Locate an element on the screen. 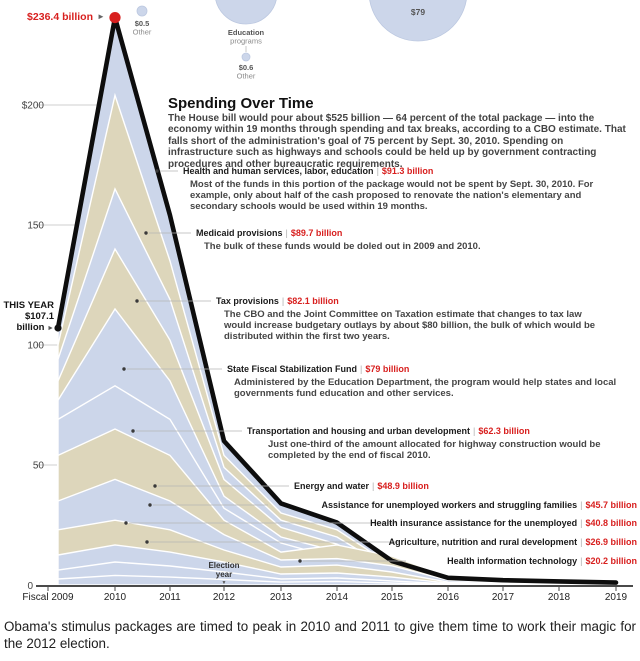 This screenshot has height=661, width=640. y-axis-zero-label: 0 is located at coordinates (30, 586).